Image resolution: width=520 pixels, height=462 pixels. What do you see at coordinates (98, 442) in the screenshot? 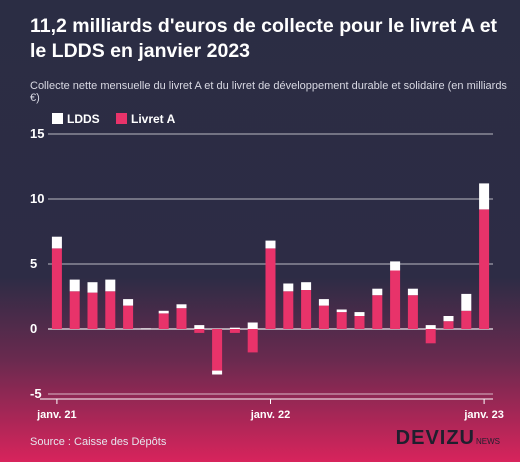
I see `source-note: Source : Caisse des Dépôts` at bounding box center [98, 442].